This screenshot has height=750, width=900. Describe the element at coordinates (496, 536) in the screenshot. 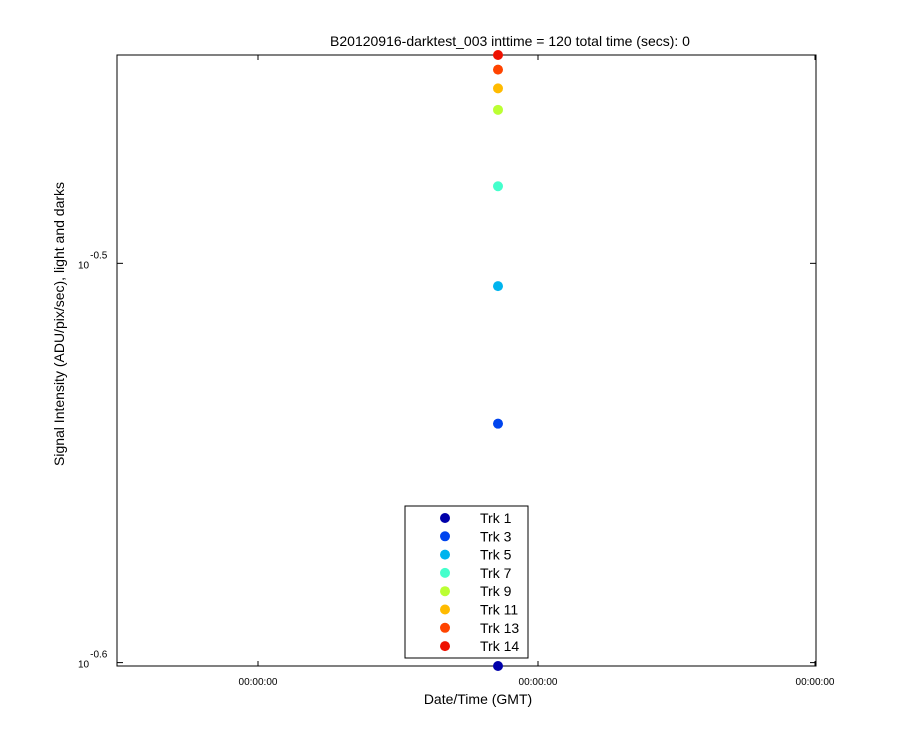

I see `legend-label: Trk 3` at that location.